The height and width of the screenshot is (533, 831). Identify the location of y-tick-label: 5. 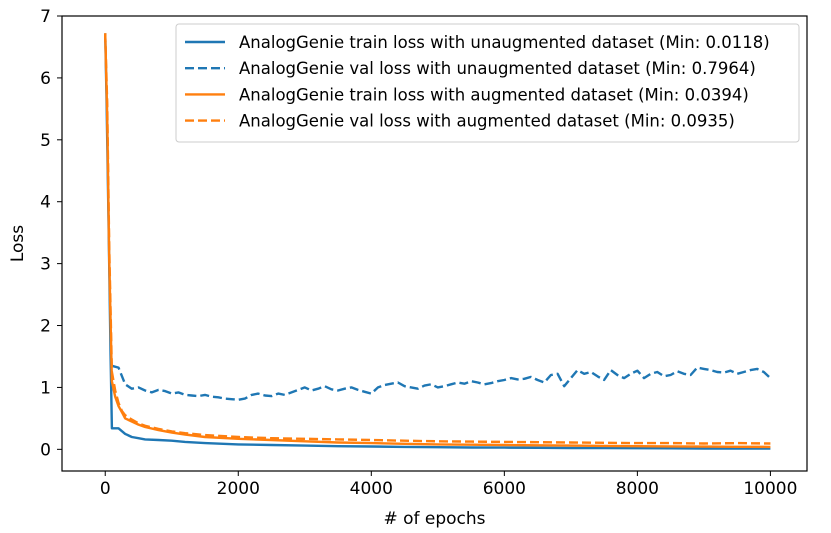
(45, 141).